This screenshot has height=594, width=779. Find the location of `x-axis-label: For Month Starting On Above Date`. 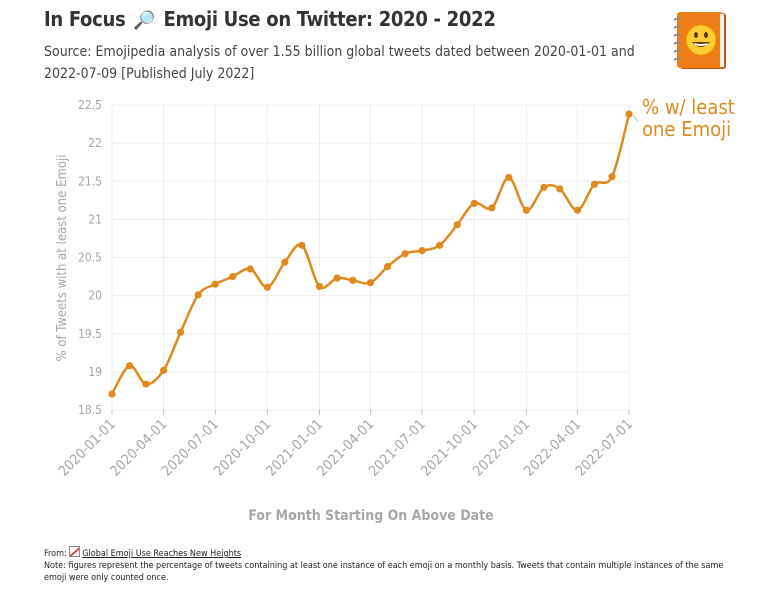

x-axis-label: For Month Starting On Above Date is located at coordinates (370, 516).